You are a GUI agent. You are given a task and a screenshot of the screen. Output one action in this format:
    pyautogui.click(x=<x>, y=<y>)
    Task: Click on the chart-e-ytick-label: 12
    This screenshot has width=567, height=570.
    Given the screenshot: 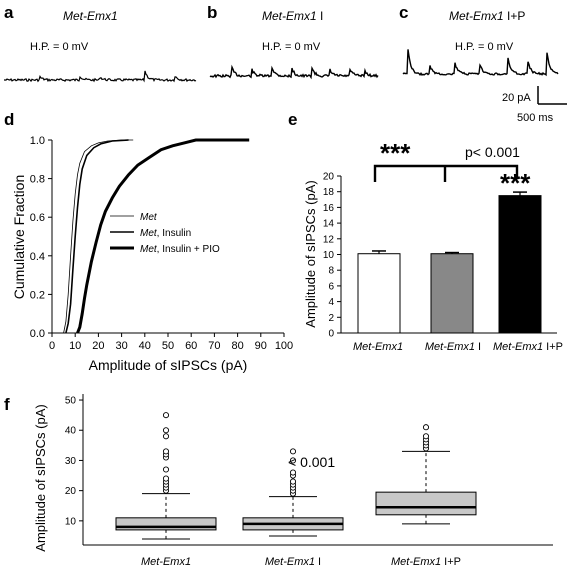 What is the action you would take?
    pyautogui.click(x=329, y=239)
    